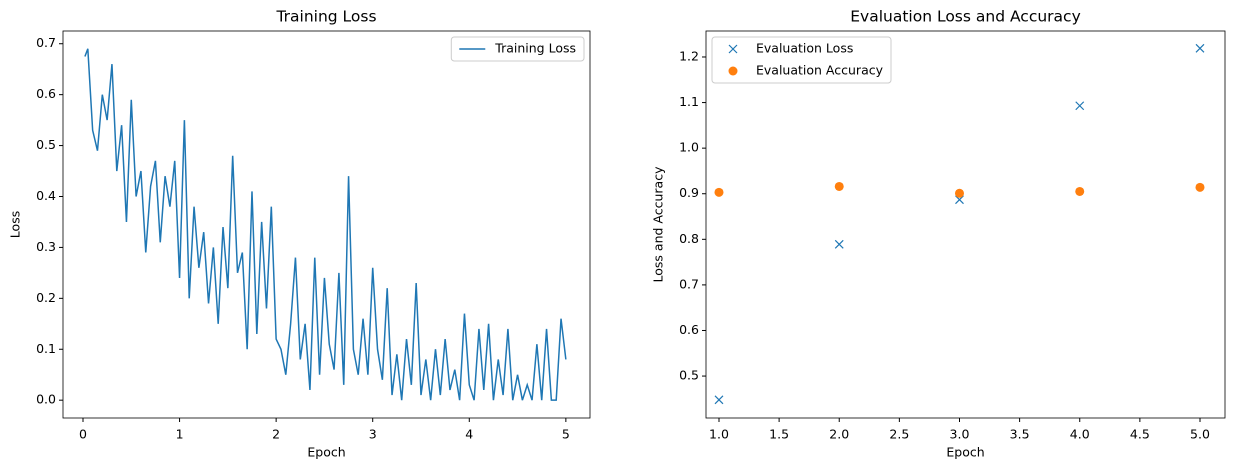 Image resolution: width=1233 pixels, height=470 pixels. What do you see at coordinates (804, 48) in the screenshot?
I see `legend-label: Evaluation Loss` at bounding box center [804, 48].